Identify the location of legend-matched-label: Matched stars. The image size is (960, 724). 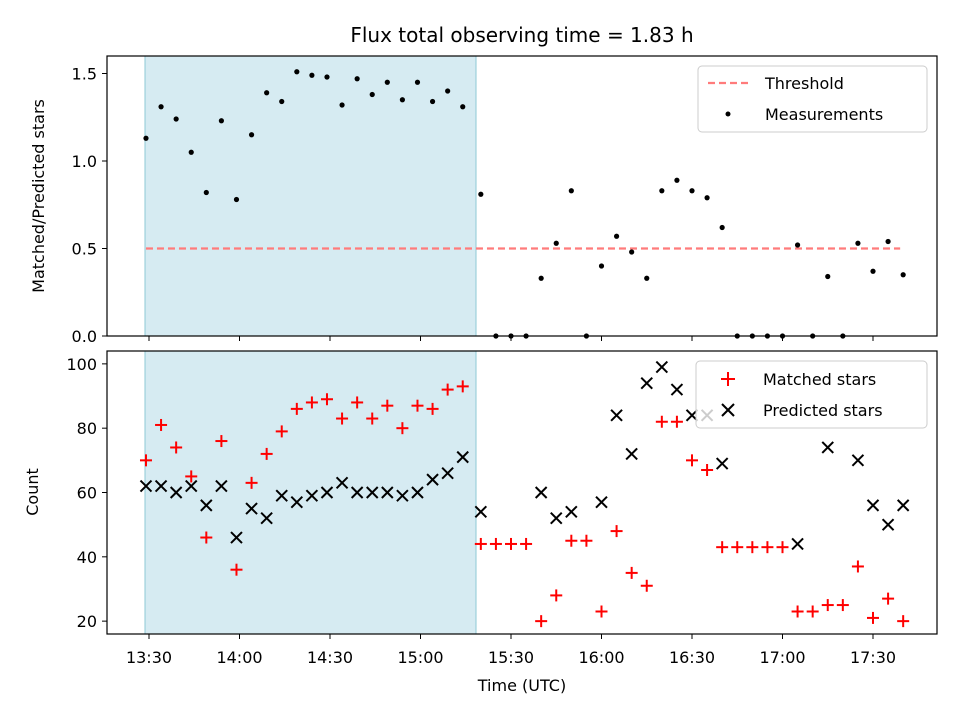
(819, 379).